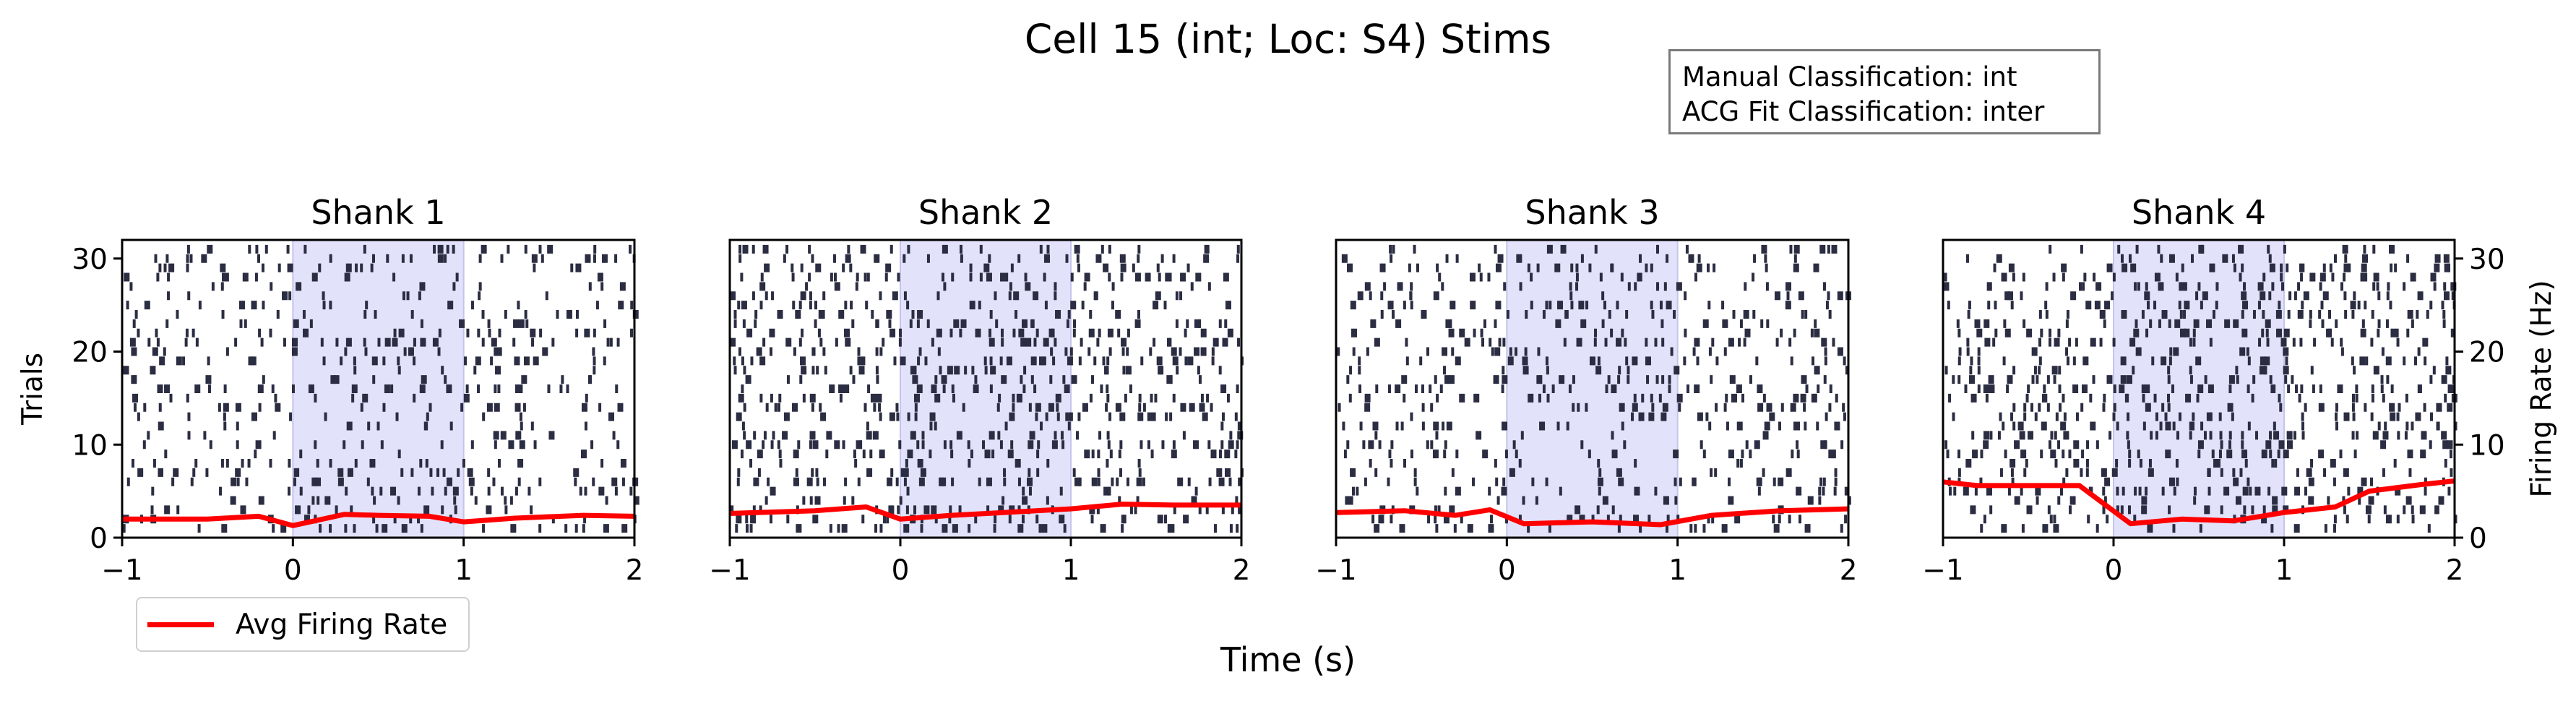 This screenshot has height=701, width=2576. What do you see at coordinates (1288, 39) in the screenshot?
I see `figure-title: Cell 15 (int; Loc: S4) Stims` at bounding box center [1288, 39].